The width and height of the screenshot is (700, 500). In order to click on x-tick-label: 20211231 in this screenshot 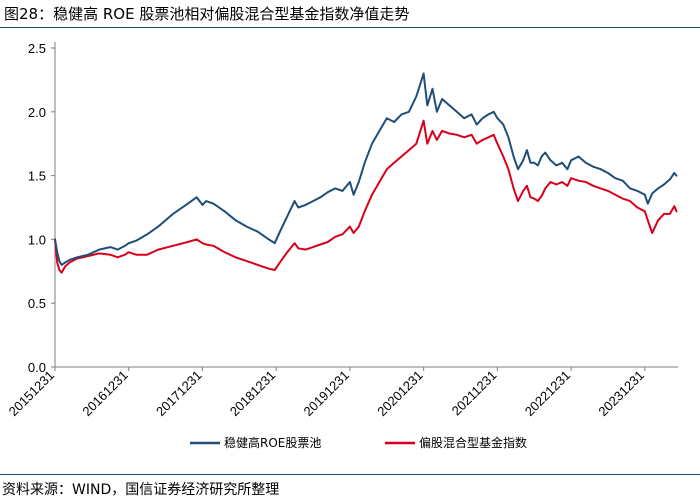, I will do `click(474, 393)`.